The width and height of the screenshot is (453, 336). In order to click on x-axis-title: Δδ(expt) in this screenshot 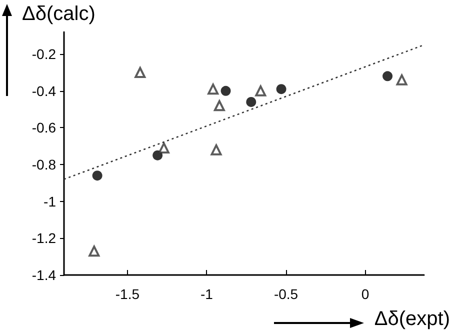, I will do `click(412, 319)`.